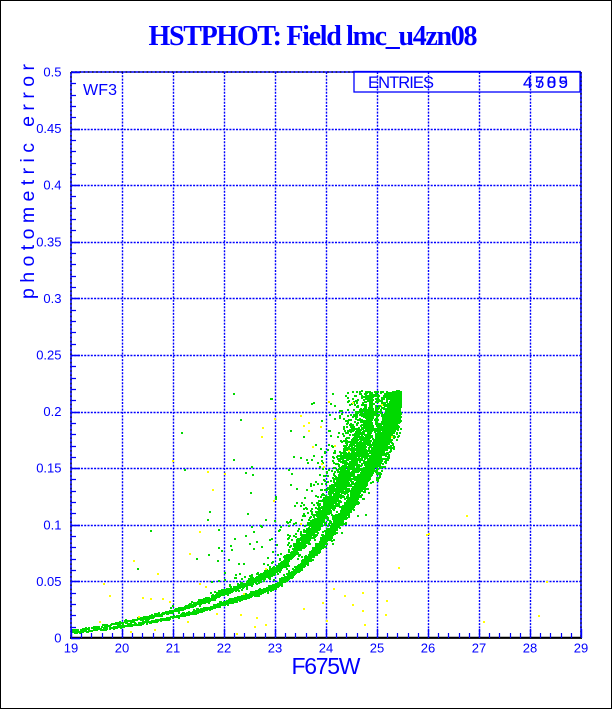  Describe the element at coordinates (48, 355) in the screenshot. I see `svg-text: 0.25` at that location.